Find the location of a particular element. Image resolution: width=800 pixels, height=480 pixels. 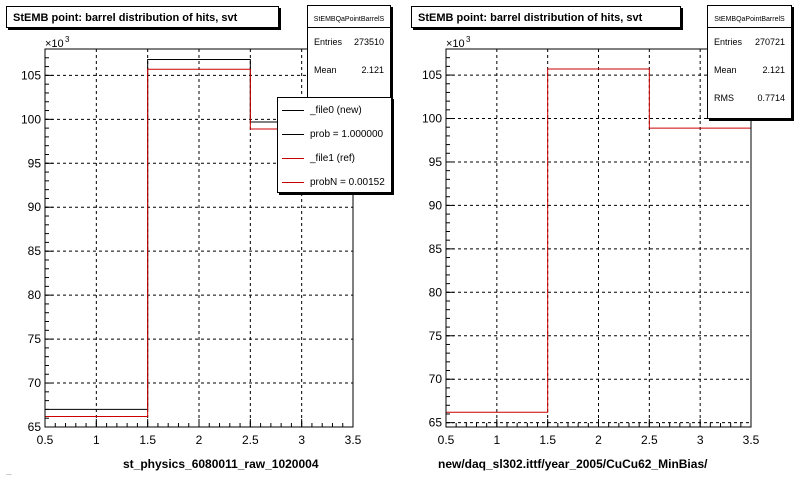

stats-value: 270721 is located at coordinates (769, 42).